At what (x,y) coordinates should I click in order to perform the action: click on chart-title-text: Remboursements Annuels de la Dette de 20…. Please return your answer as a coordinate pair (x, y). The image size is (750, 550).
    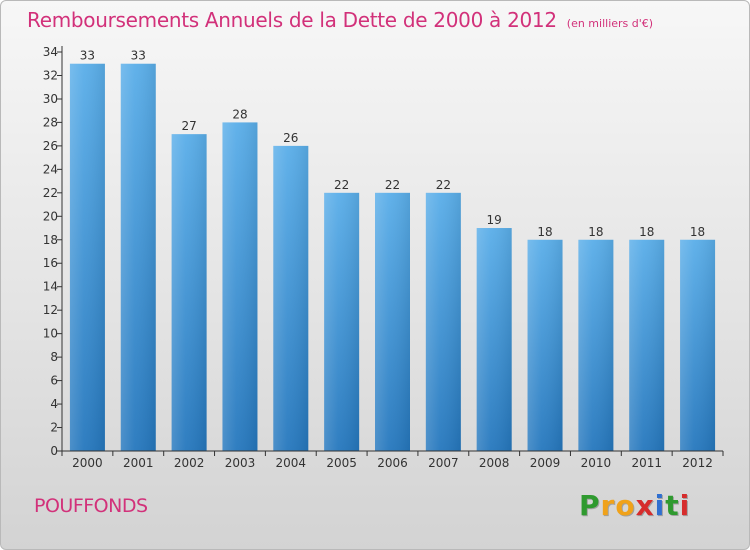
    Looking at the image, I should click on (292, 20).